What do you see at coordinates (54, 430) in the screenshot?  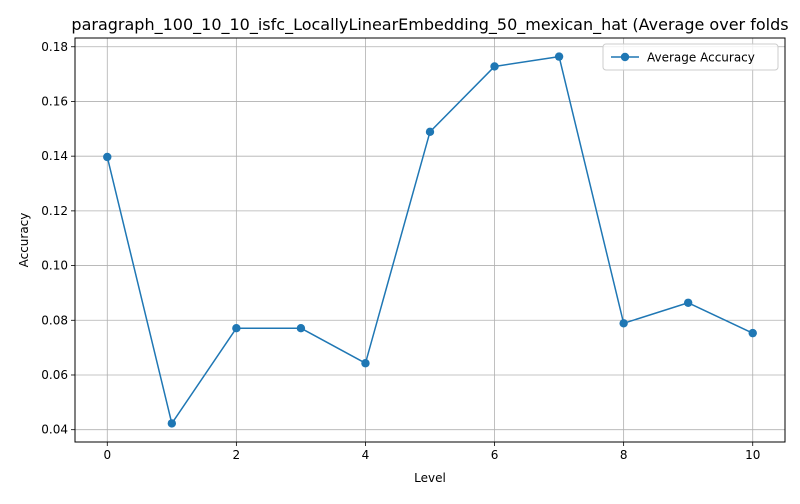 I see `y-tick-label: 0.04` at bounding box center [54, 430].